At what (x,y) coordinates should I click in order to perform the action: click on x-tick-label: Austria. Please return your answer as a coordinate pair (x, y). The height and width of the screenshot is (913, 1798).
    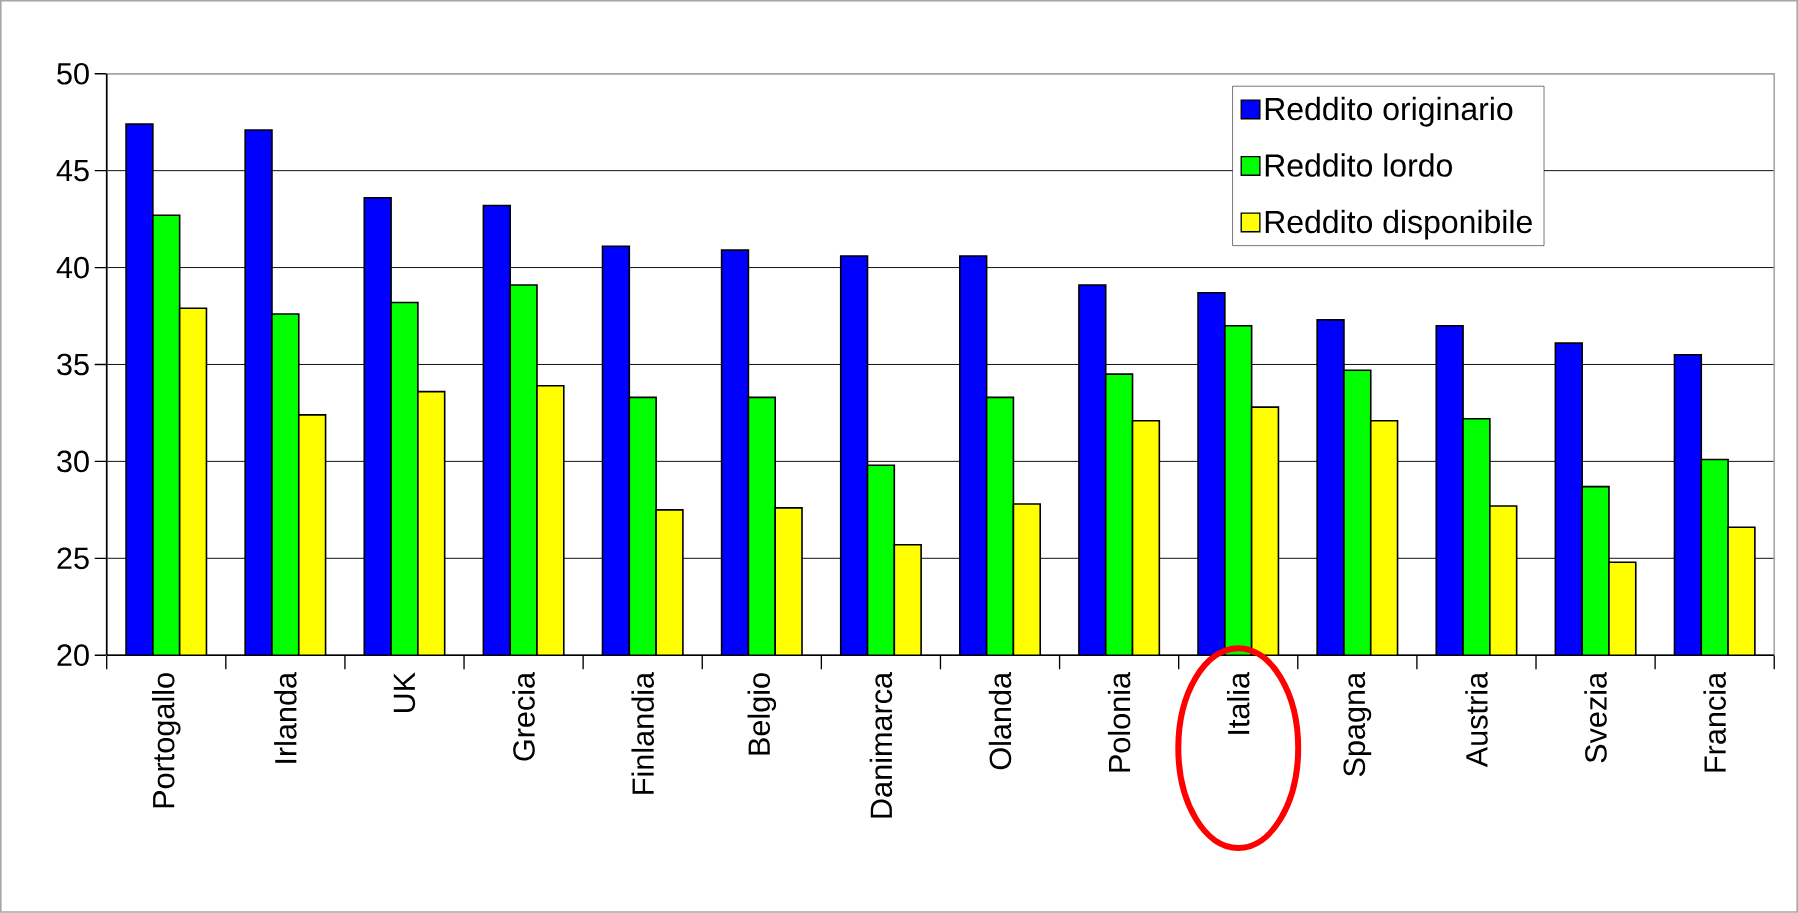
    Looking at the image, I should click on (1476, 720).